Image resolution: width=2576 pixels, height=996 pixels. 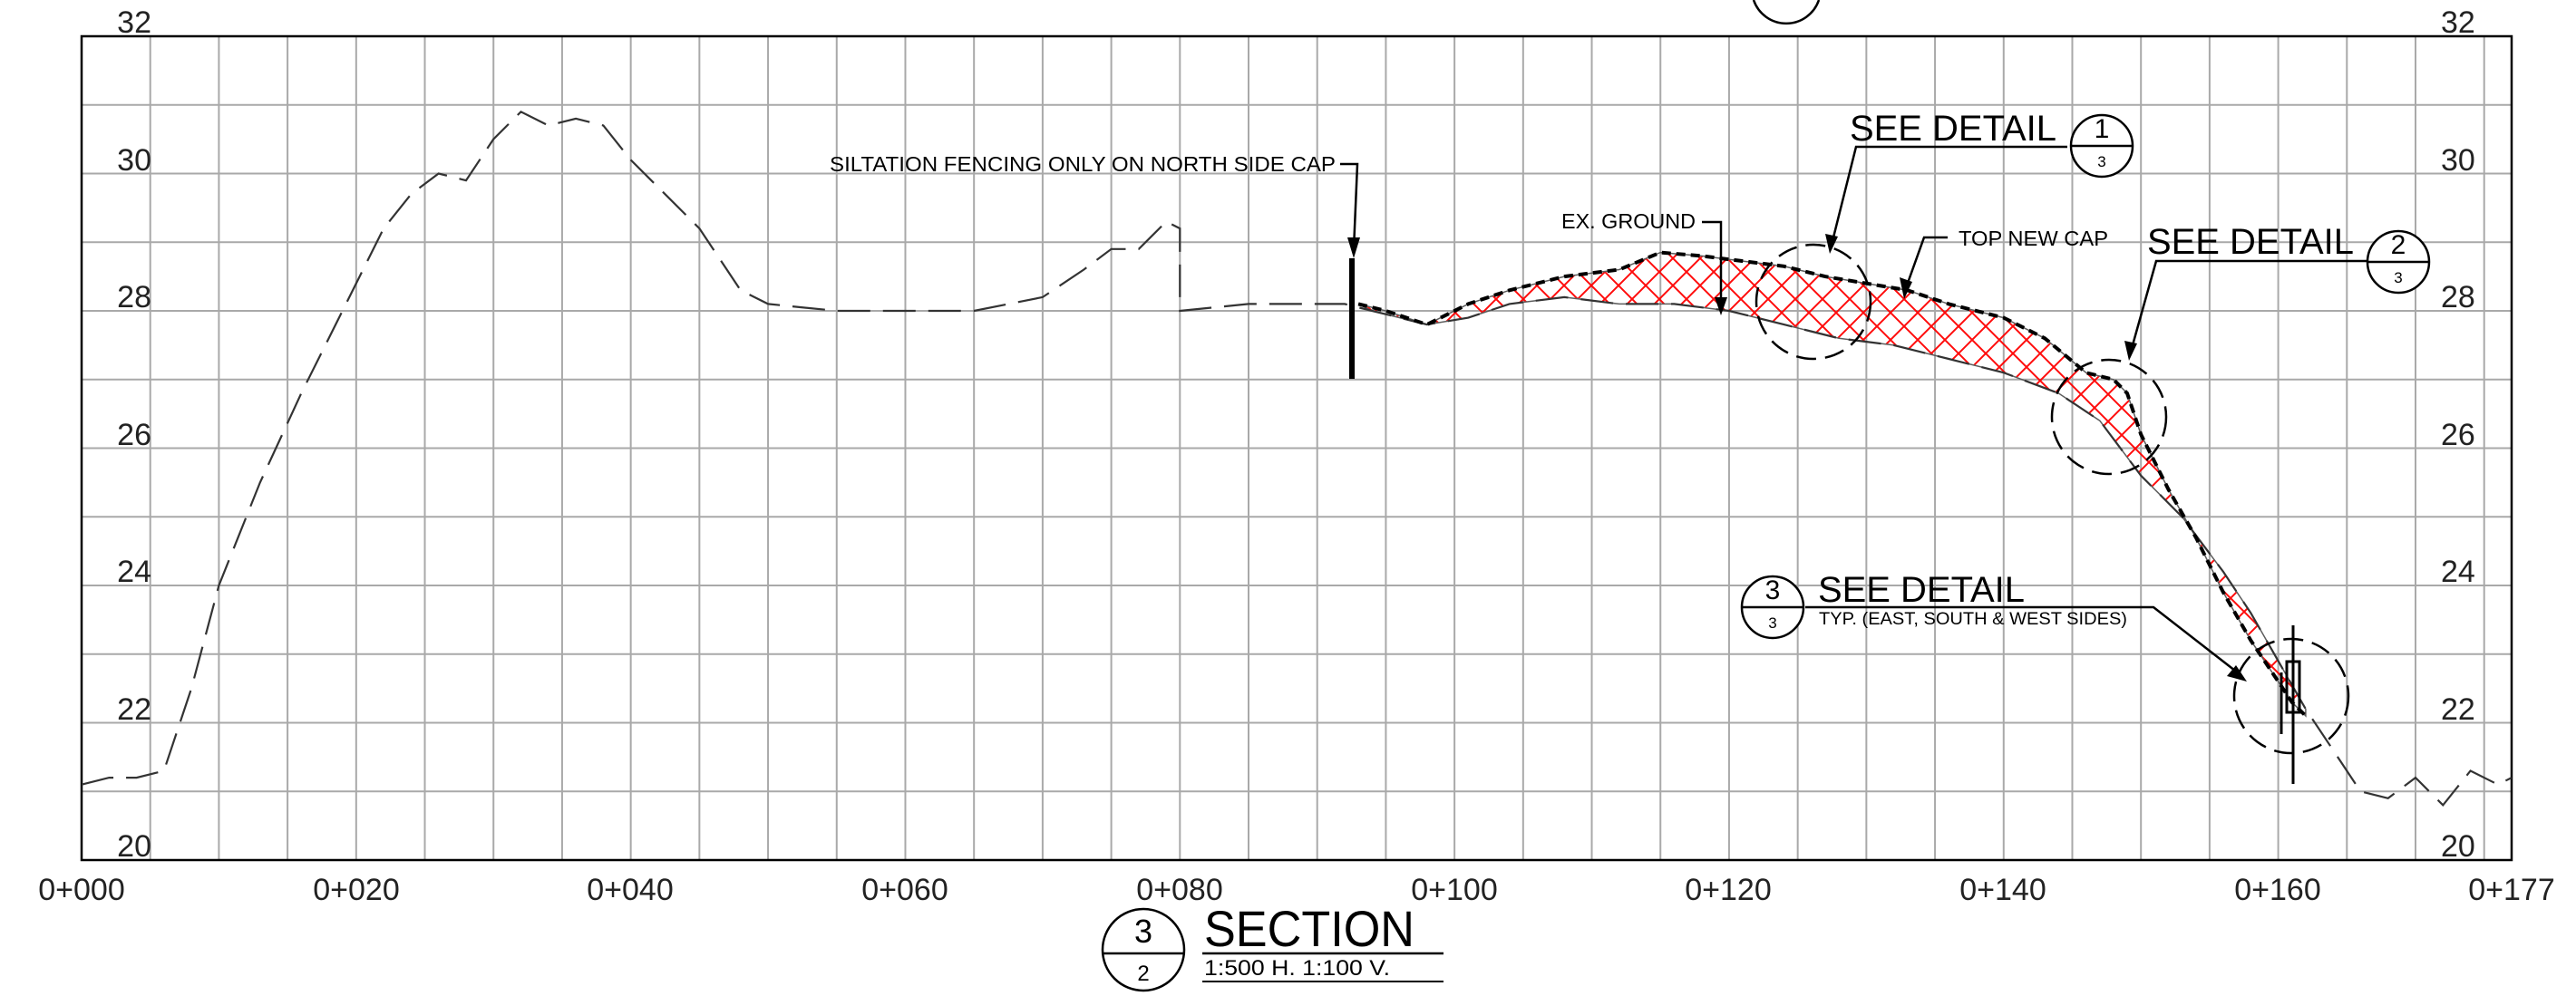 I want to click on top-new-cap-note: TOP NEW CAP, so click(x=2004, y=263).